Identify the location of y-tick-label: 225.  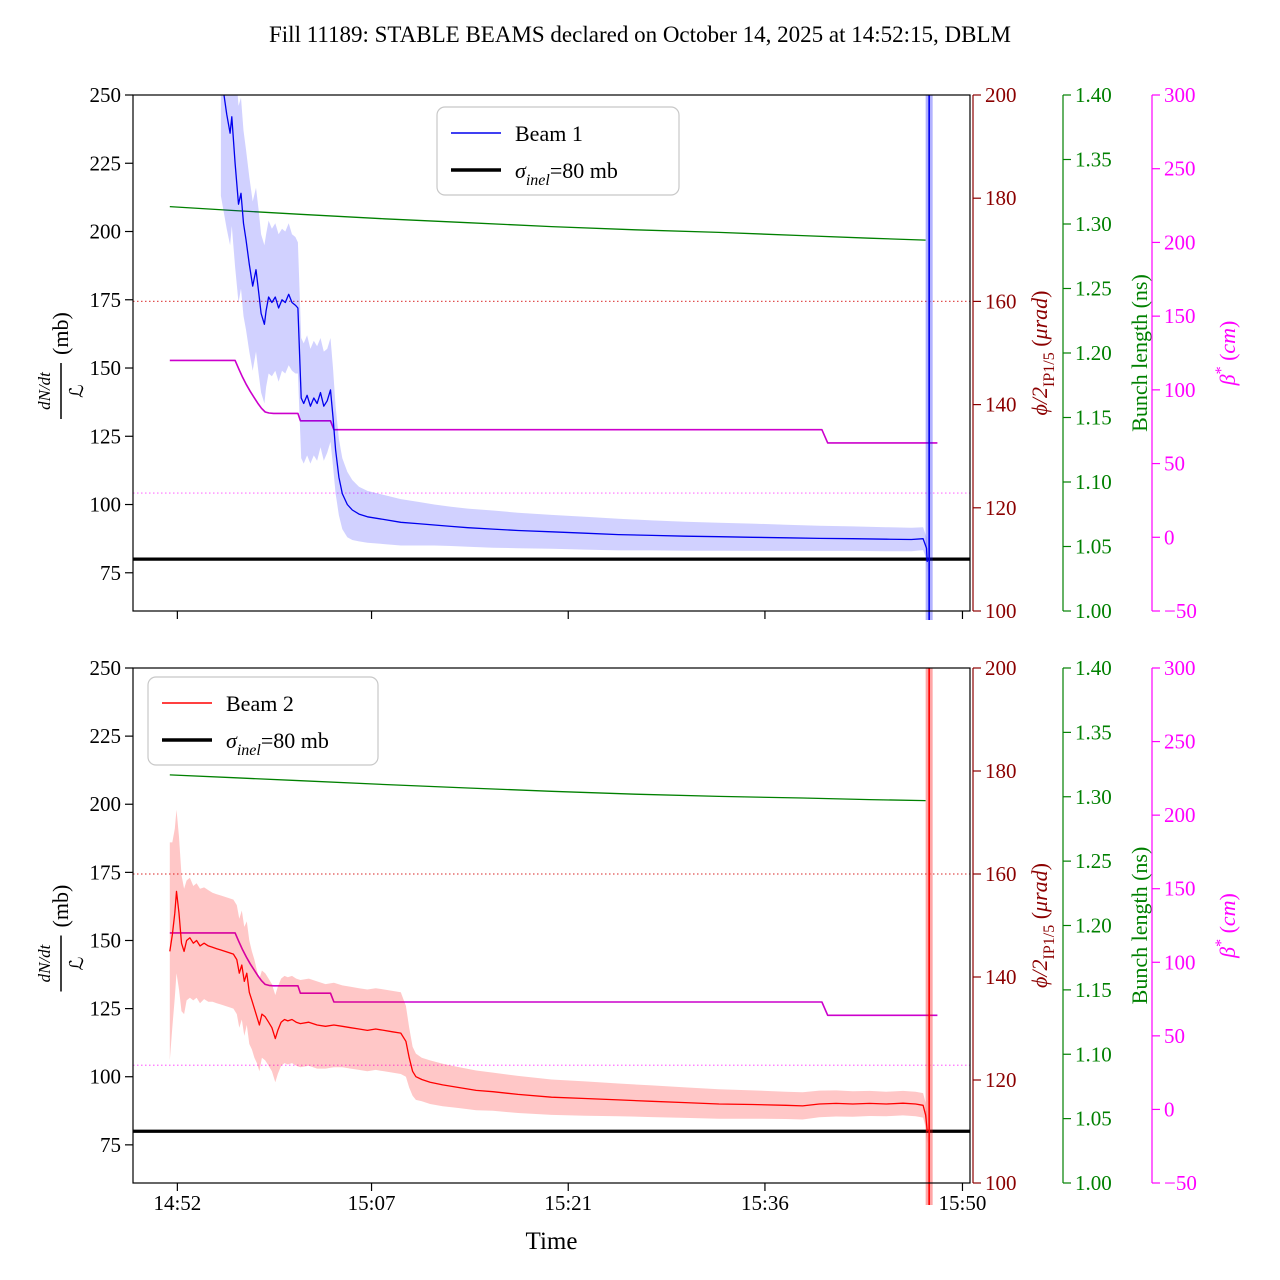
(106, 736).